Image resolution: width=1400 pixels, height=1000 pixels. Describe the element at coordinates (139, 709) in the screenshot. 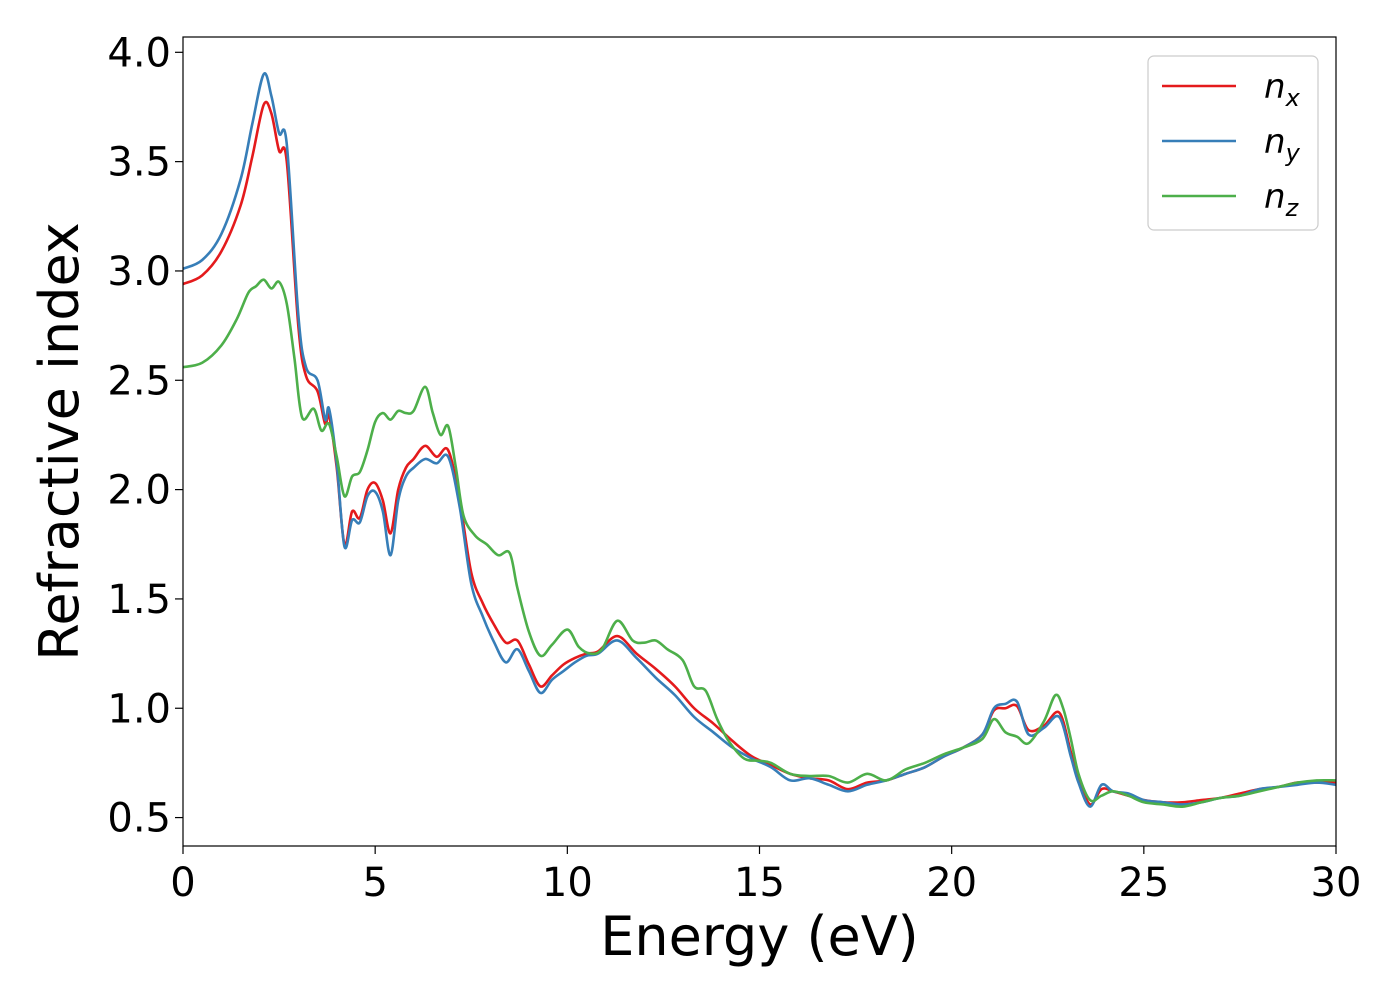

I see `y-tick-label: 1.0` at that location.